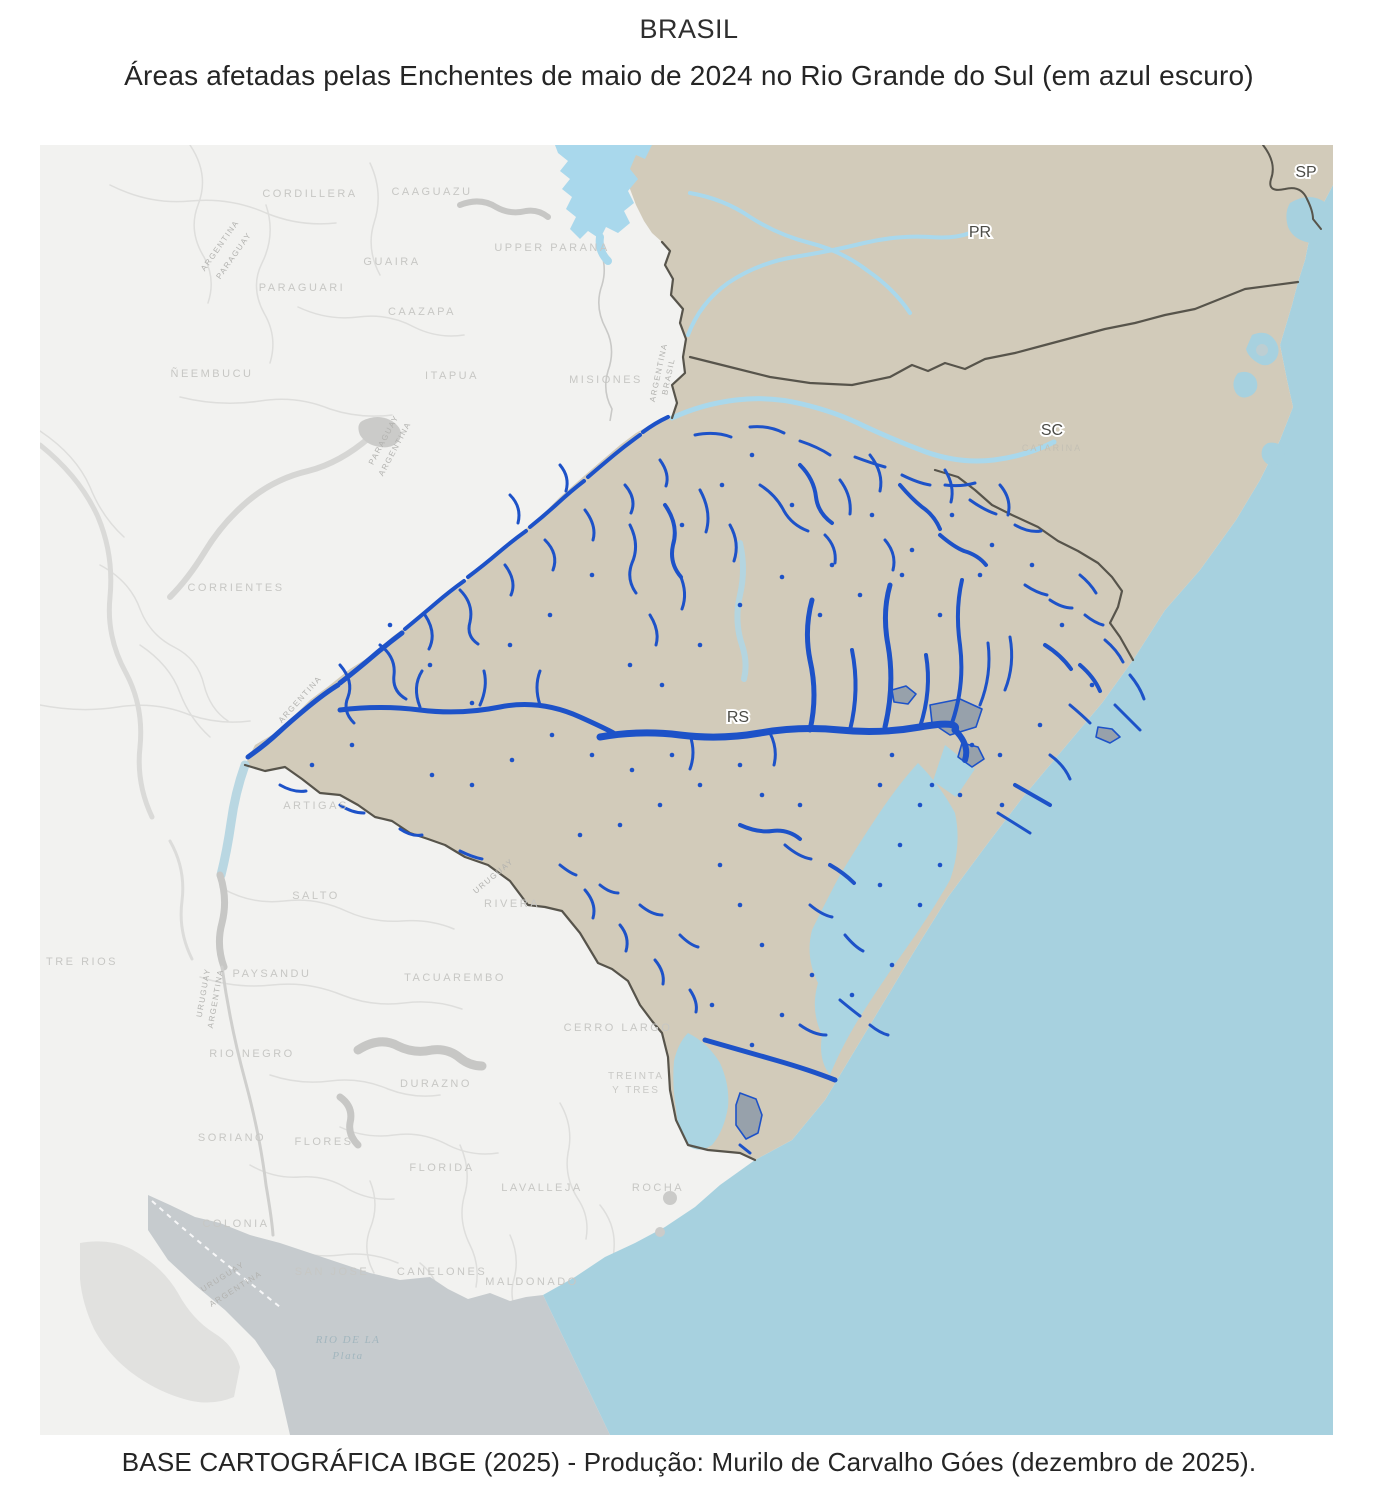 The width and height of the screenshot is (1378, 1495). I want to click on border-br-uy, so click(500, 962).